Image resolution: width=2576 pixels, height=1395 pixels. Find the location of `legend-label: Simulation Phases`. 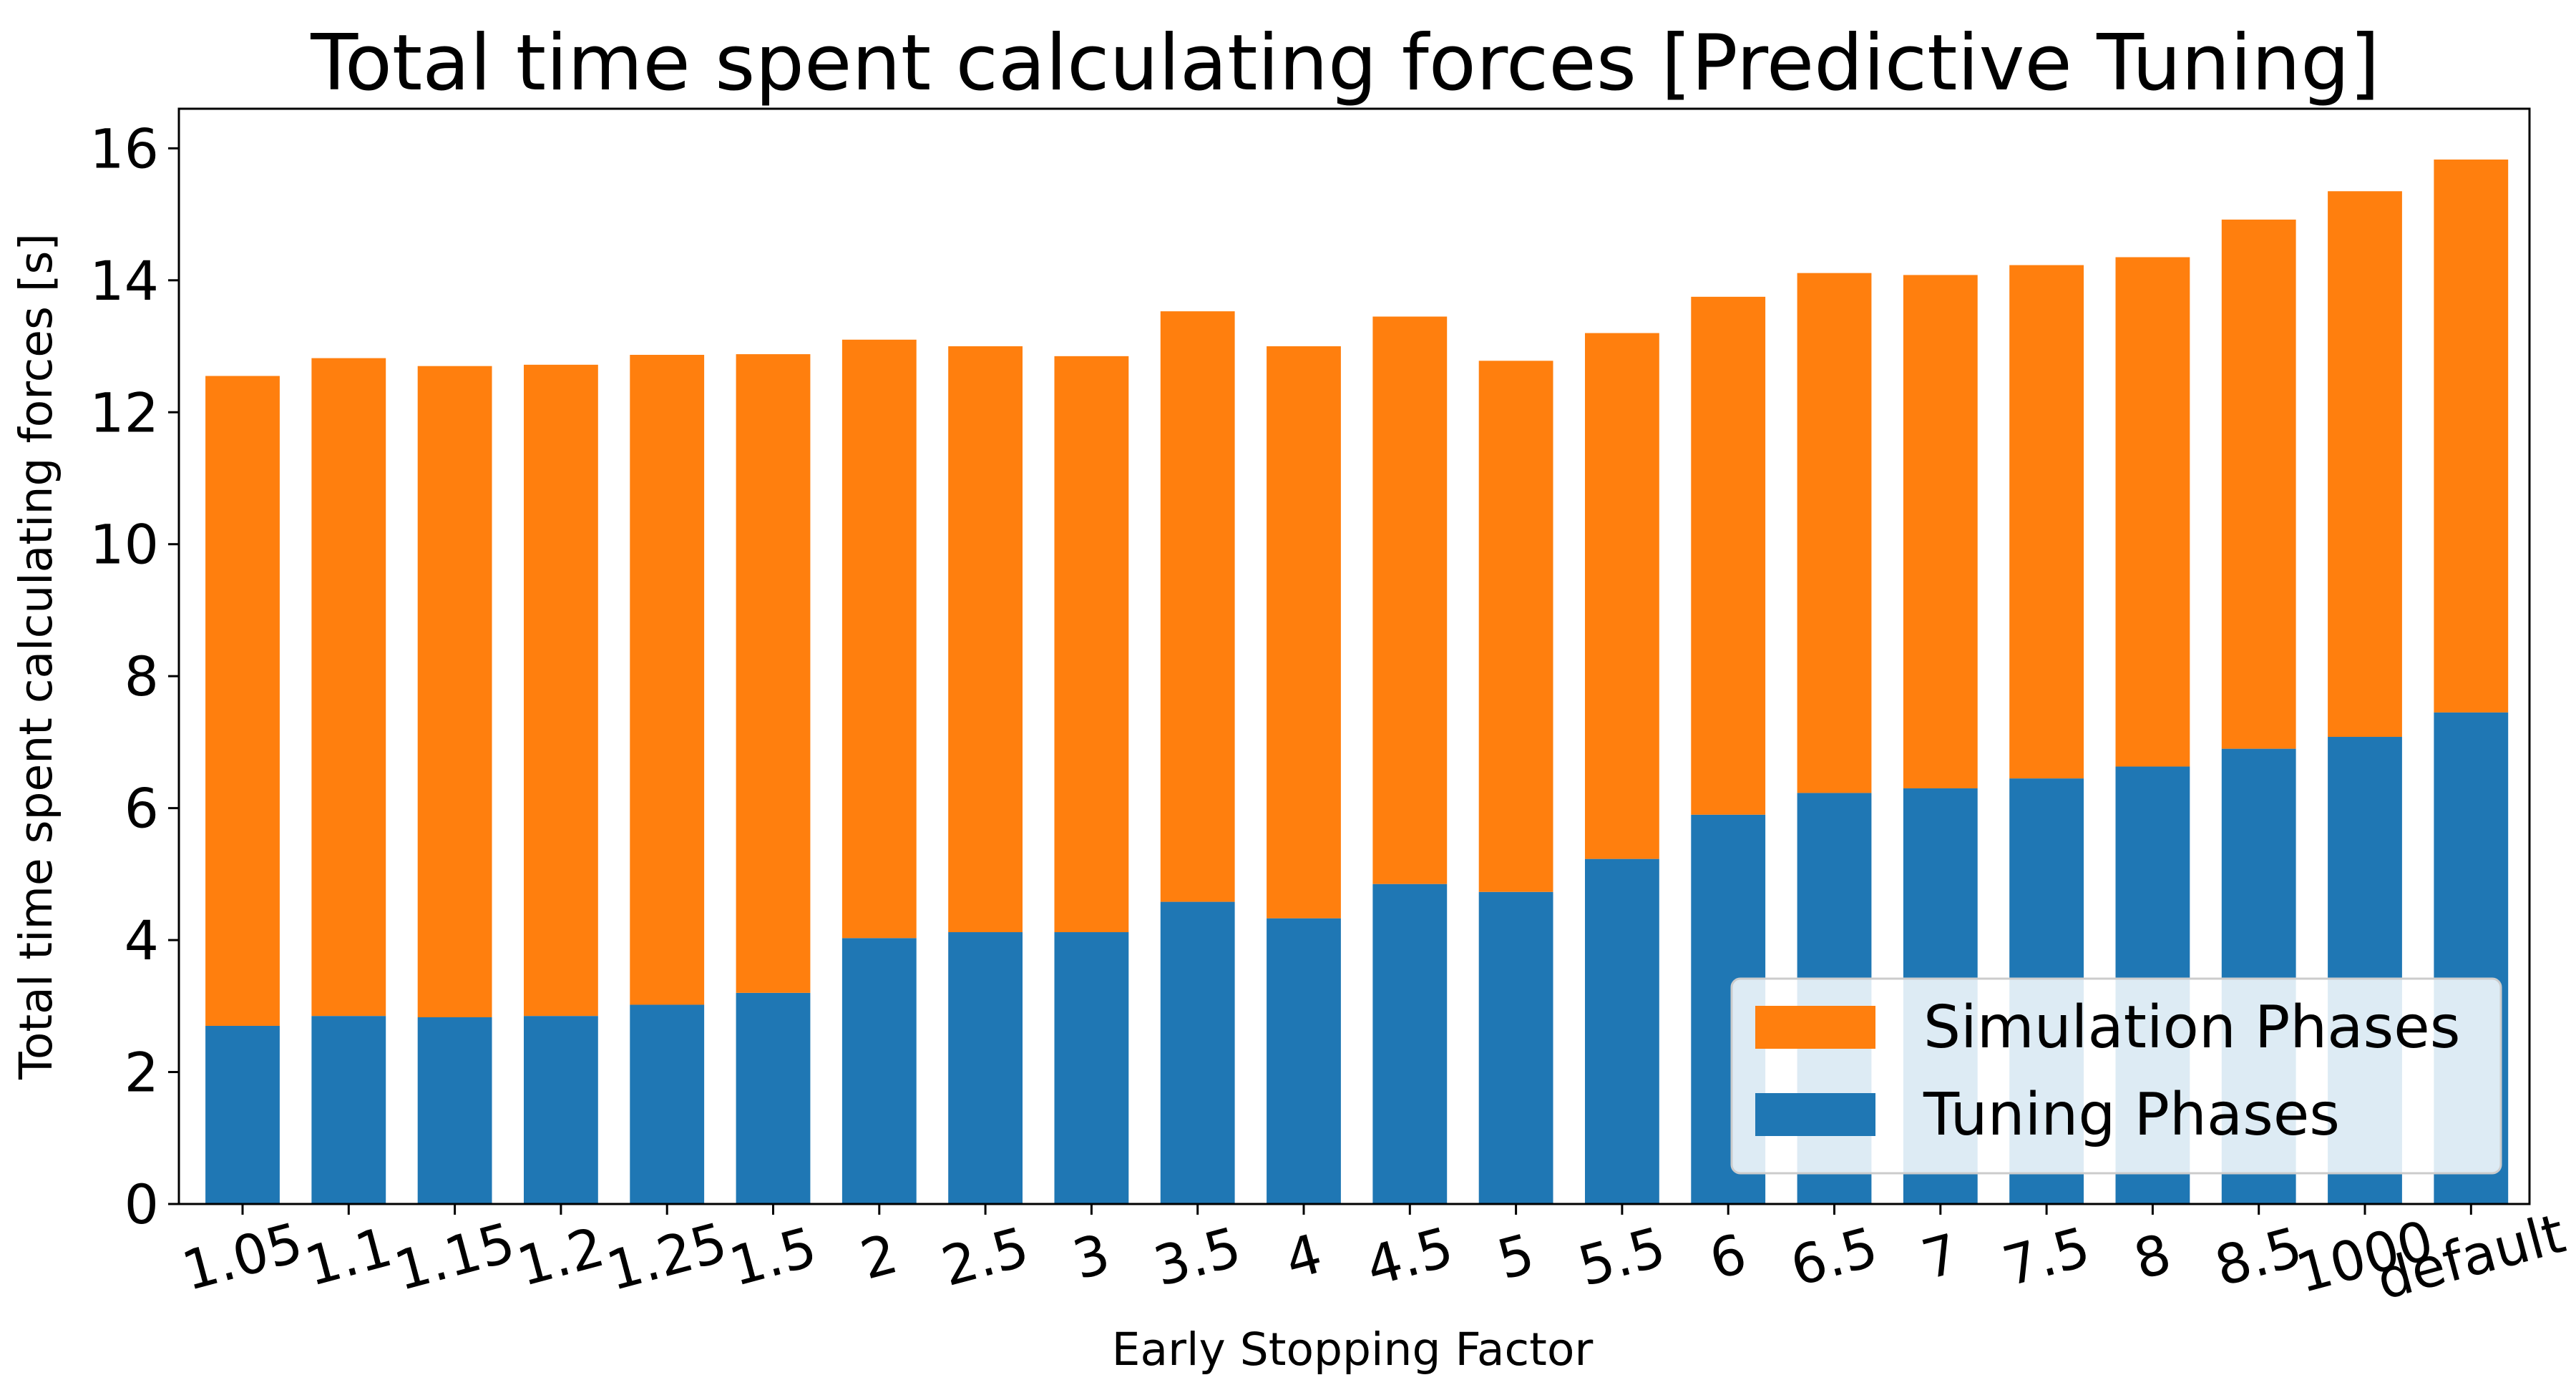

legend-label: Simulation Phases is located at coordinates (2191, 1028).